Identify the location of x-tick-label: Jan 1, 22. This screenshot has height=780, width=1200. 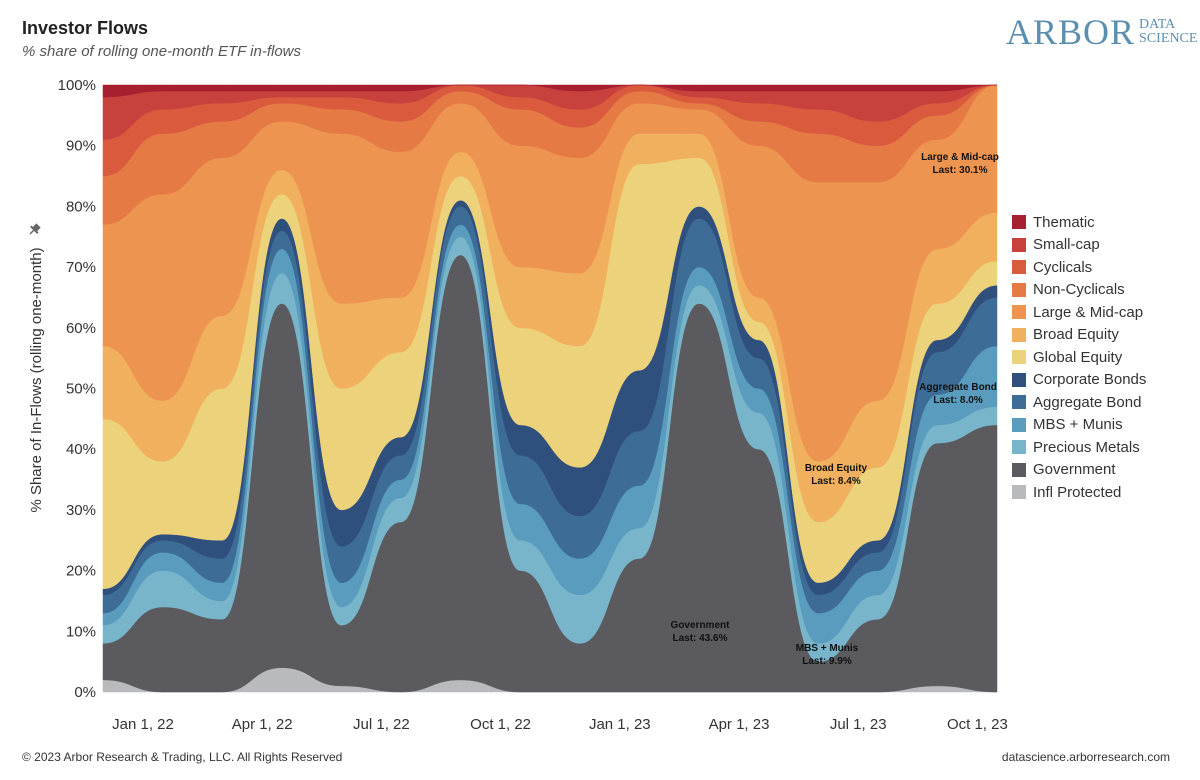
(143, 724).